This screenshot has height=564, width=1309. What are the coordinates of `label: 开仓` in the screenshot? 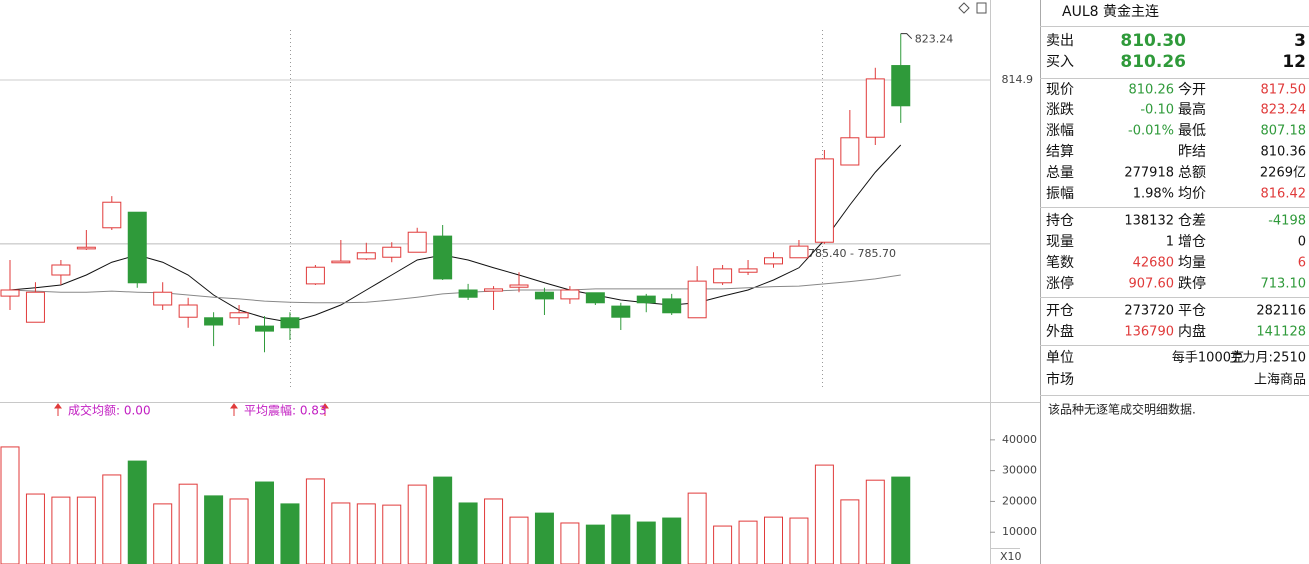 It's located at (1060, 311).